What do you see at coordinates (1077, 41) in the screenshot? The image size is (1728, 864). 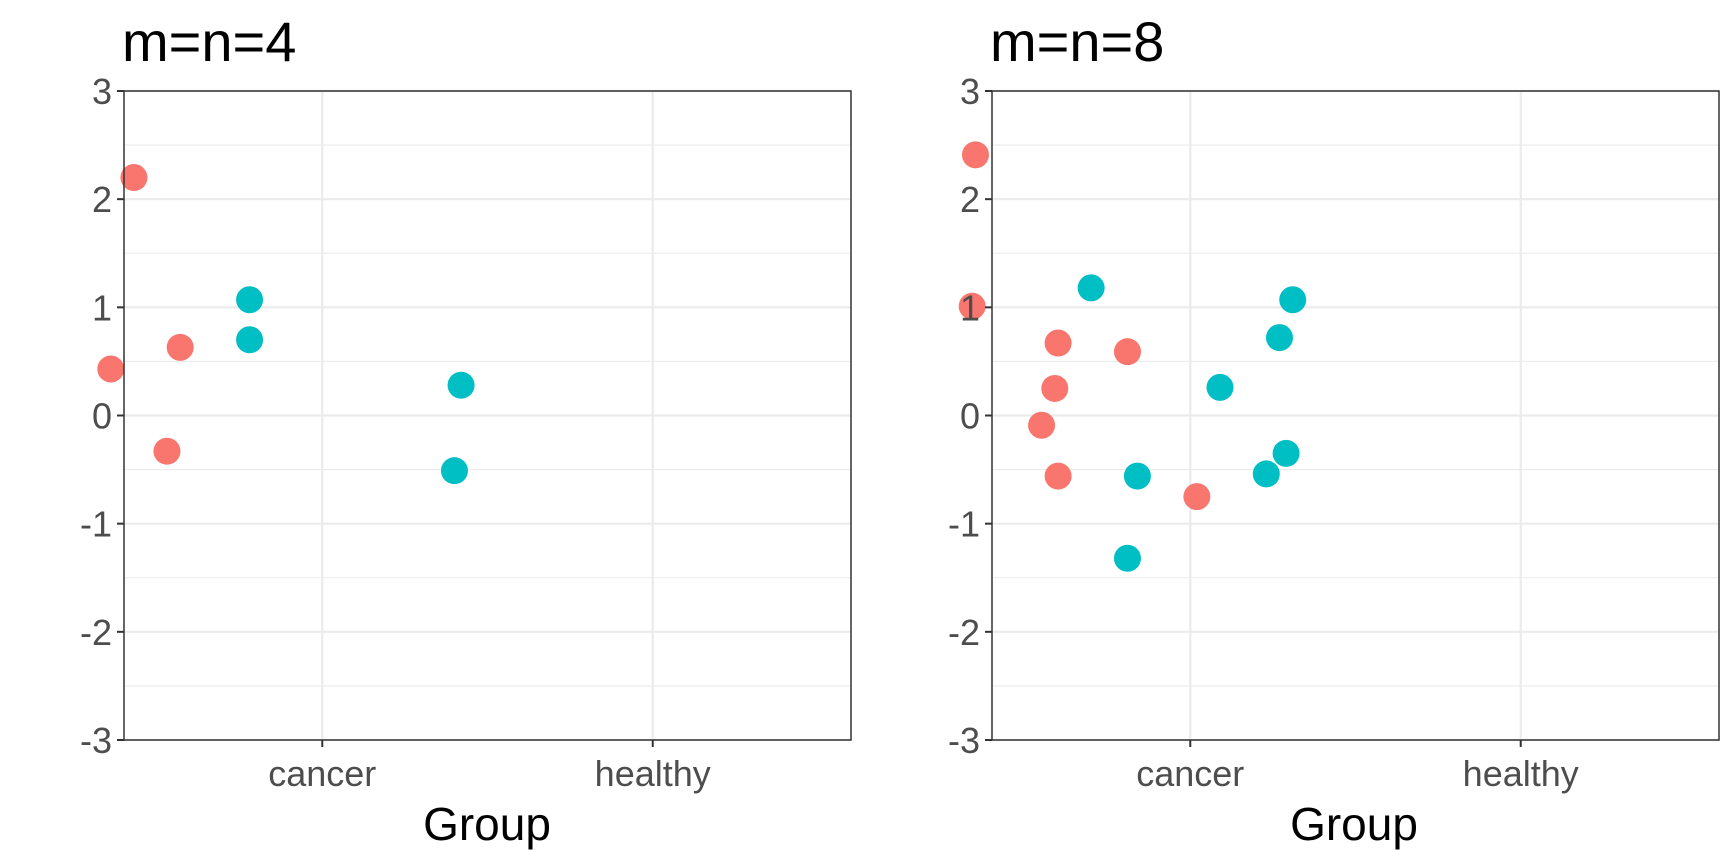 I see `panel-title: m=n=8` at bounding box center [1077, 41].